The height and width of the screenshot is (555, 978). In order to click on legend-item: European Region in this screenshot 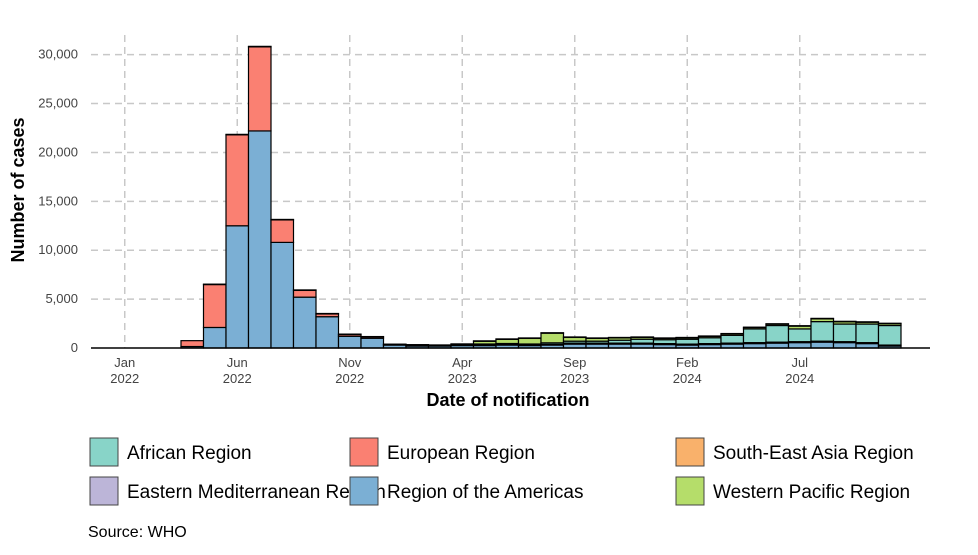, I will do `click(442, 452)`.